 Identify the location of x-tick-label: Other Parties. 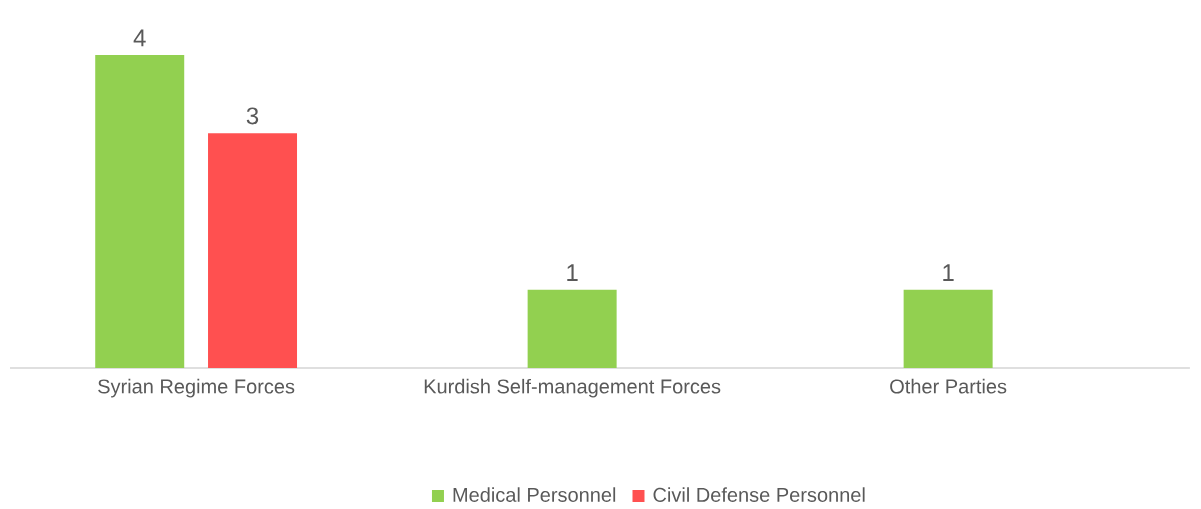
(948, 386).